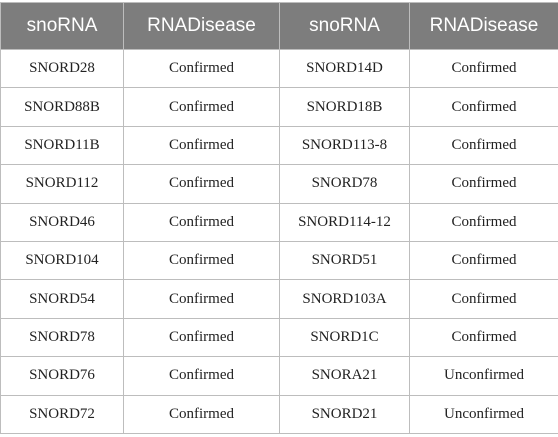  Describe the element at coordinates (345, 107) in the screenshot. I see `table-cell: SNORD18B` at that location.